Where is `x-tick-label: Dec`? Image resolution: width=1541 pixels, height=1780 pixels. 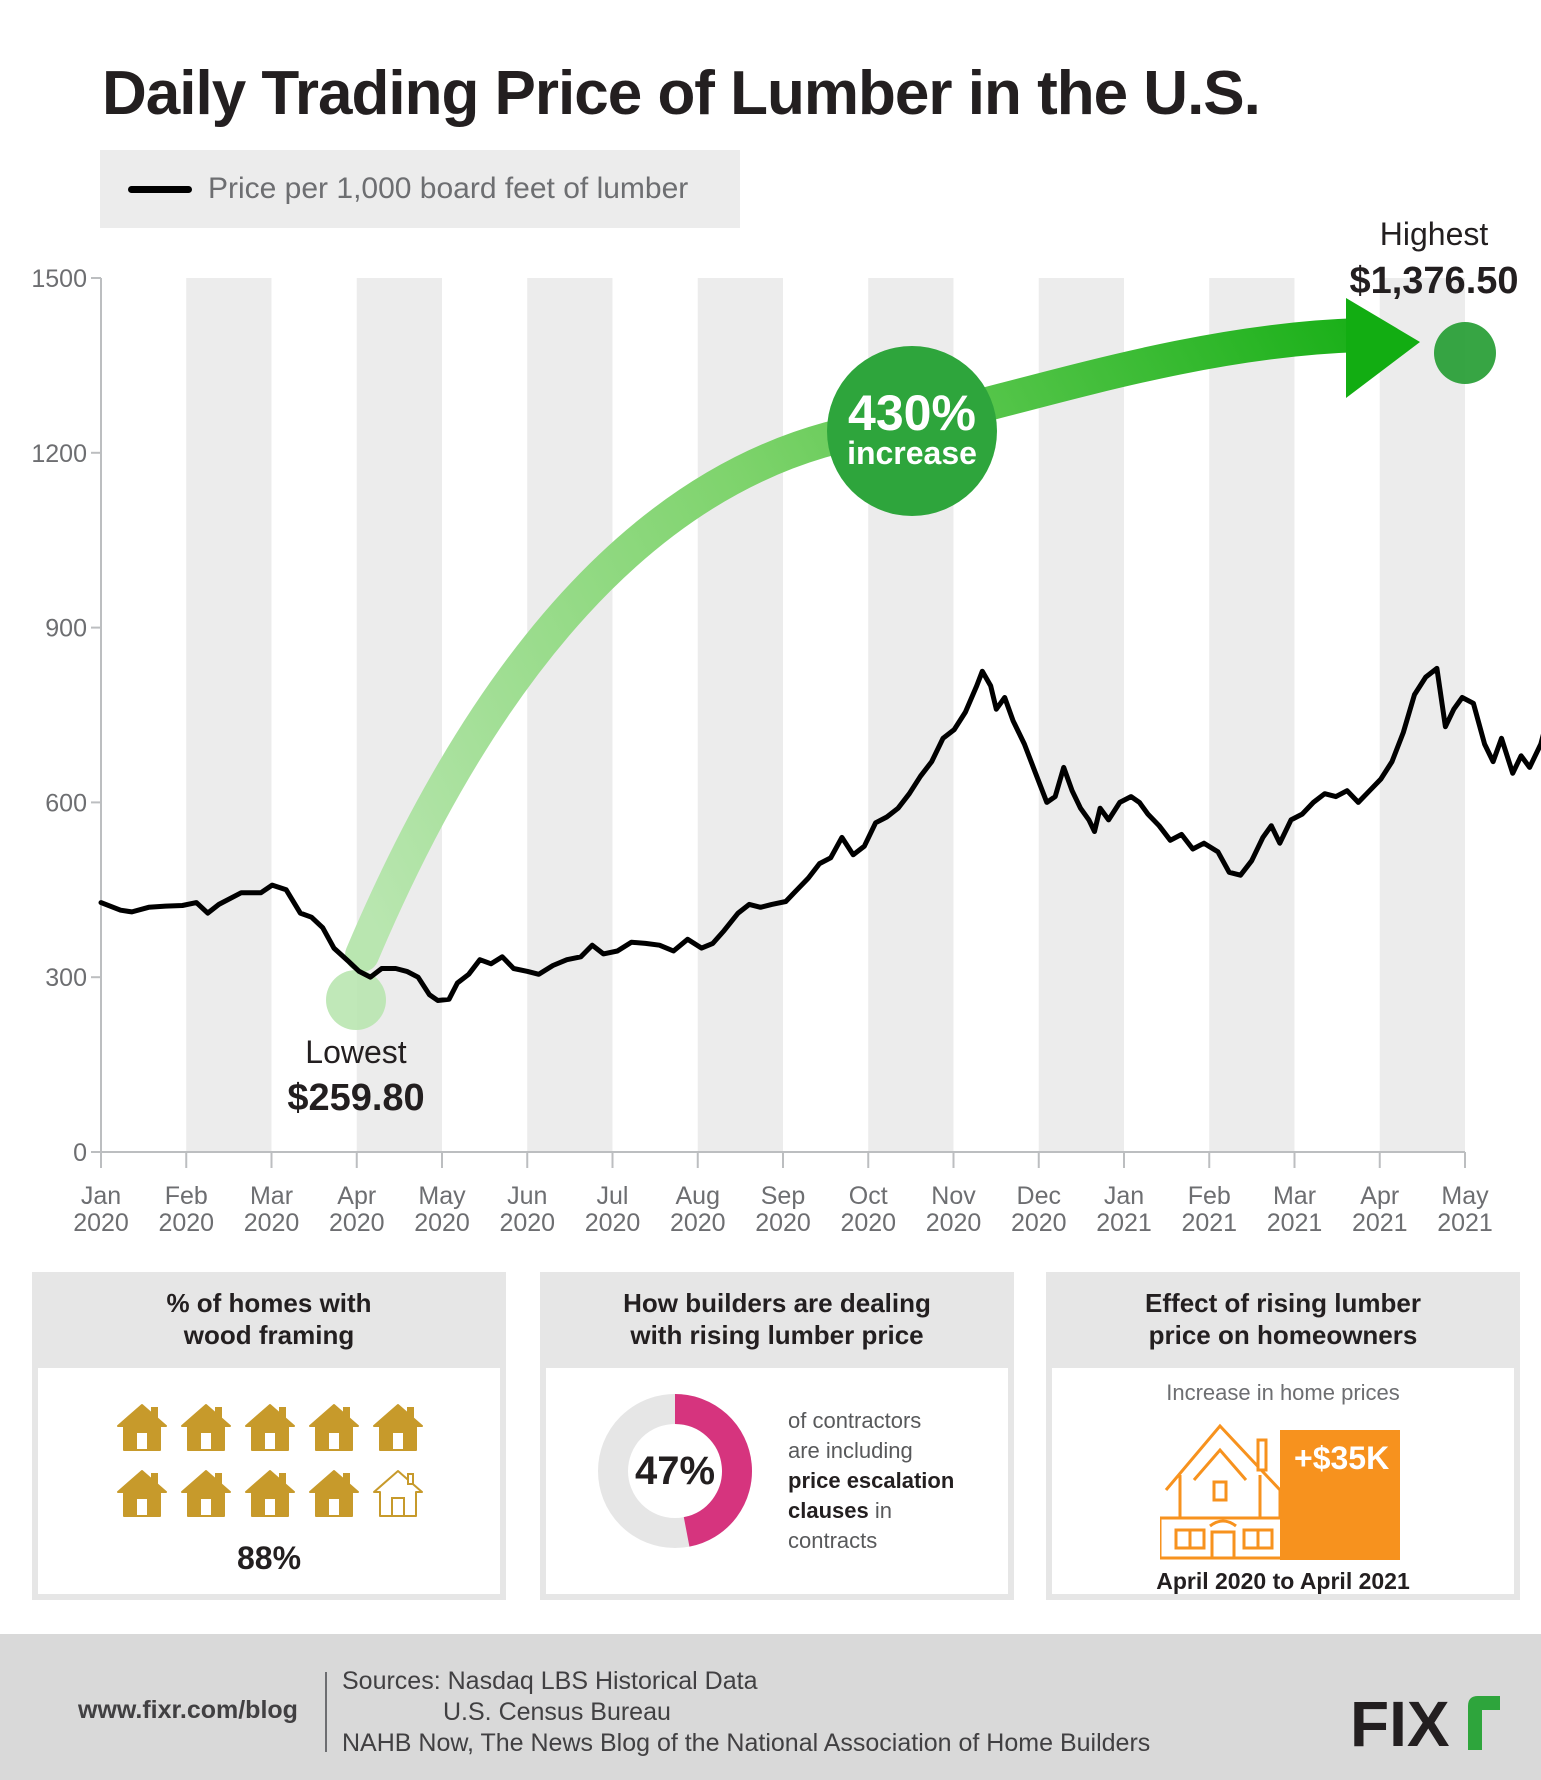
x-tick-label: Dec is located at coordinates (1039, 1196).